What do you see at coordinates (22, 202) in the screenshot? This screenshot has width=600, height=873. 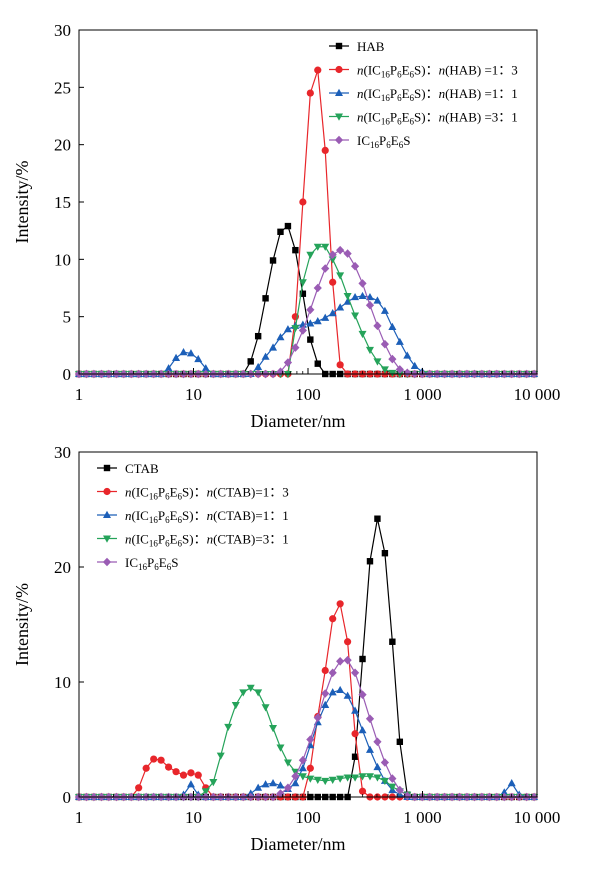 I see `y-axis-label: Intensity/%` at bounding box center [22, 202].